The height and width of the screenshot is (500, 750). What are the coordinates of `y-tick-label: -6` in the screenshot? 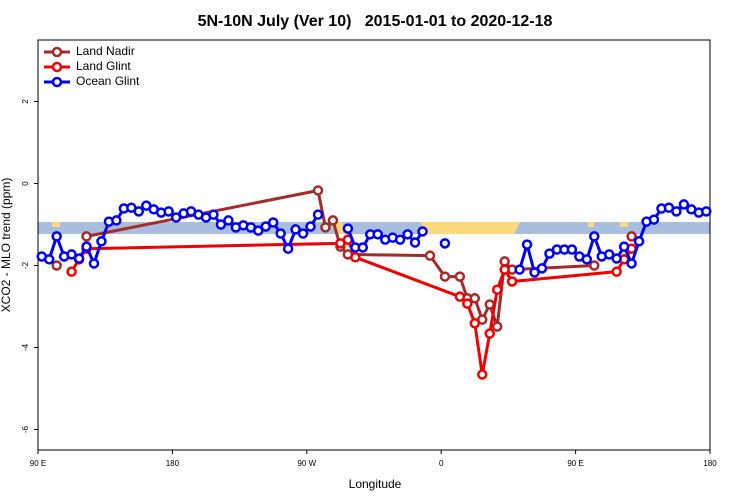 It's located at (25, 429).